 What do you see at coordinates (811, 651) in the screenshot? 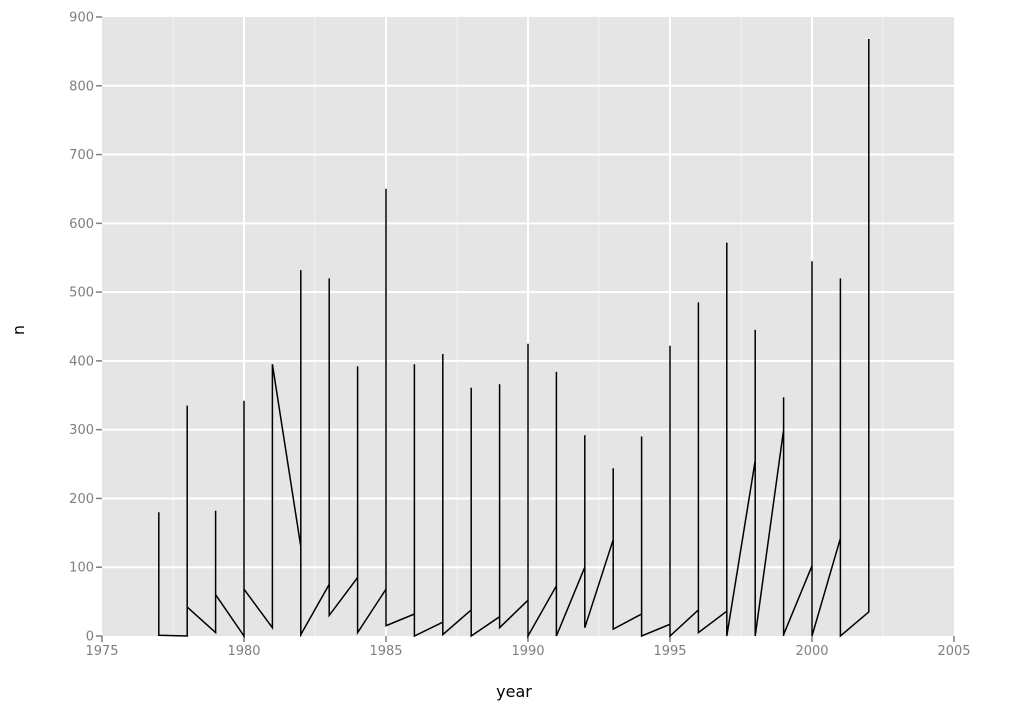
I see `x-tick-label: 2000` at bounding box center [811, 651].